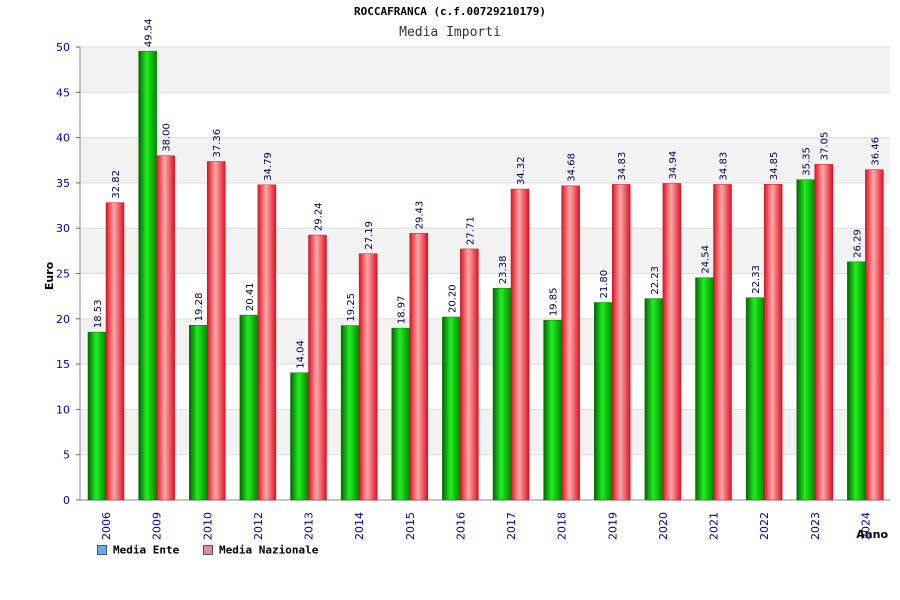  I want to click on data-label: 32.82, so click(116, 184).